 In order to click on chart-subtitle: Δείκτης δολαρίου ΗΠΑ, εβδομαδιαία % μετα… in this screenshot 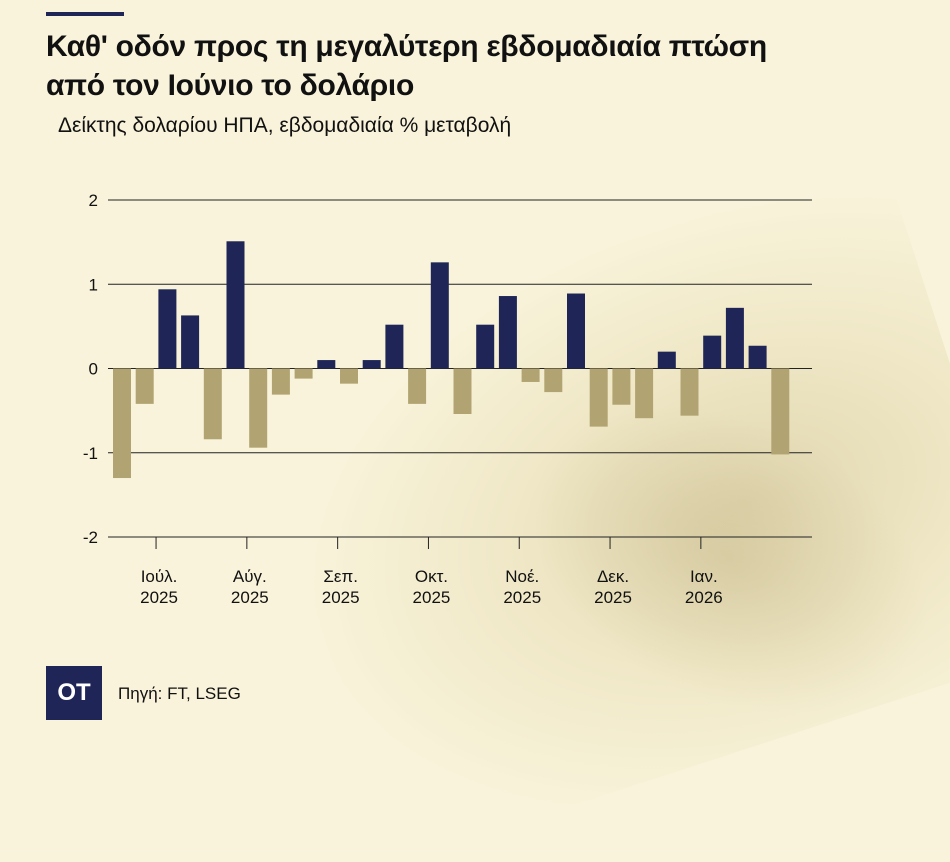, I will do `click(285, 125)`.